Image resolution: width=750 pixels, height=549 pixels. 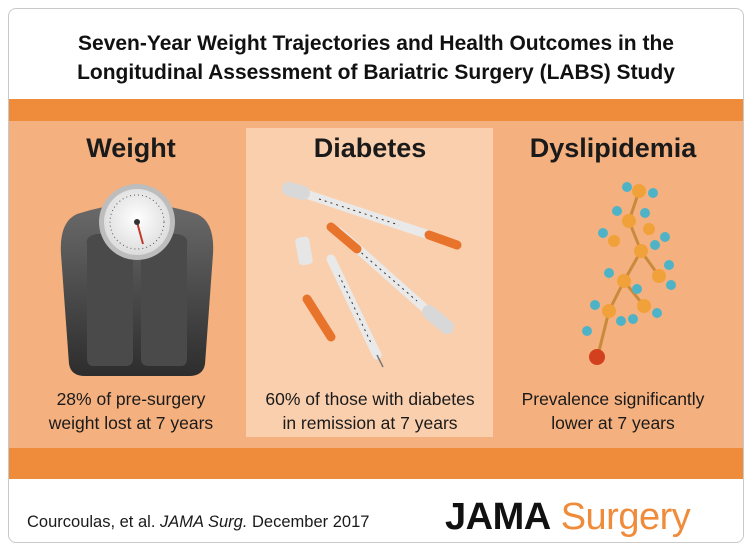 What do you see at coordinates (370, 423) in the screenshot?
I see `diabetes-caption-line-2: in remission at 7 years` at bounding box center [370, 423].